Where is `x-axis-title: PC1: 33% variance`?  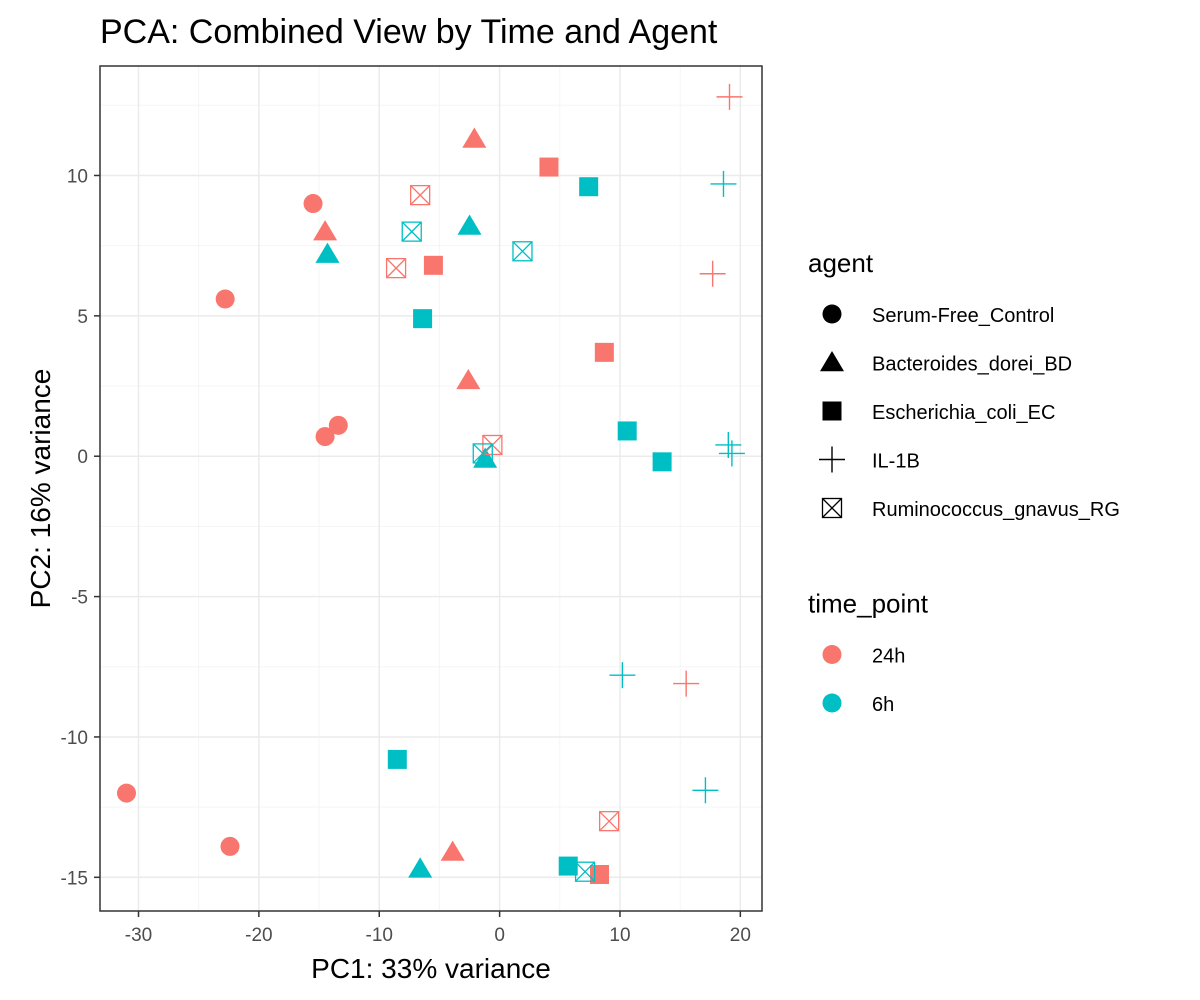
x-axis-title: PC1: 33% variance is located at coordinates (431, 968).